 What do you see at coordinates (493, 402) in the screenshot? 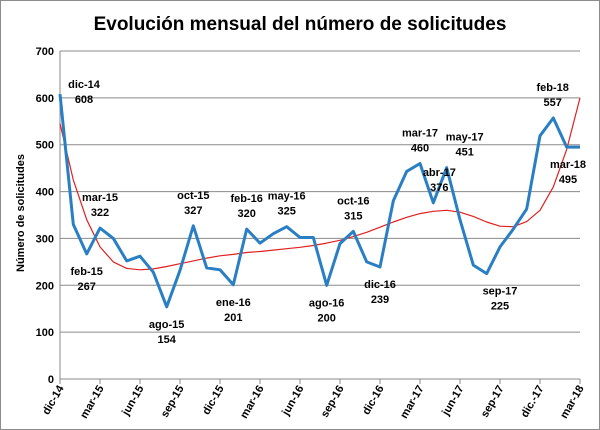
I see `x-tick-label: sep-17` at bounding box center [493, 402].